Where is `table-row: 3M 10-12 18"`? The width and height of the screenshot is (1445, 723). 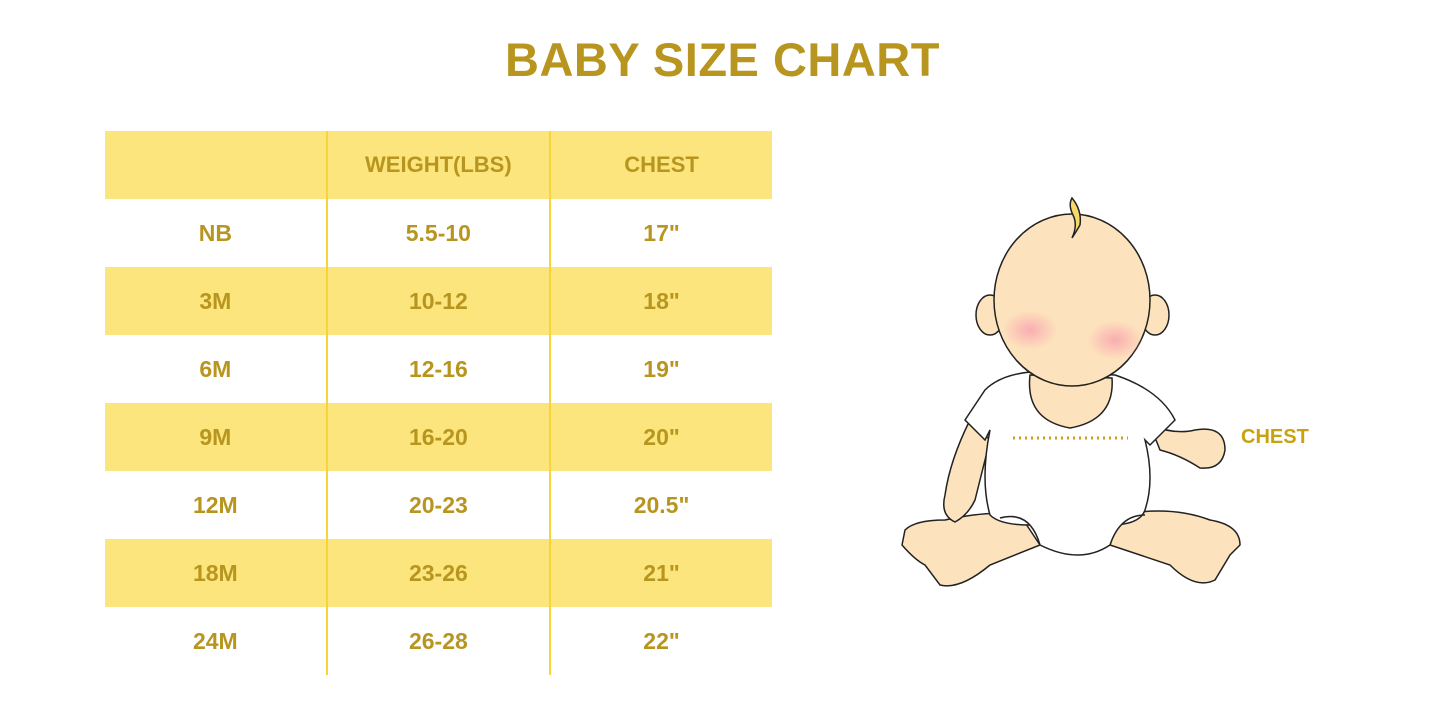
table-row: 3M 10-12 18" is located at coordinates (438, 301).